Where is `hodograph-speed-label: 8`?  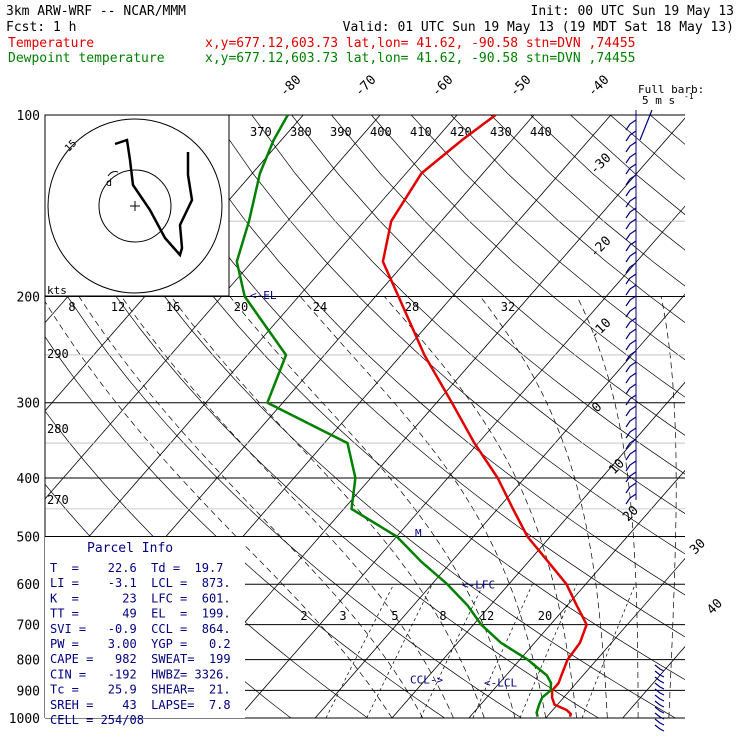
hodograph-speed-label: 8 is located at coordinates (71, 307).